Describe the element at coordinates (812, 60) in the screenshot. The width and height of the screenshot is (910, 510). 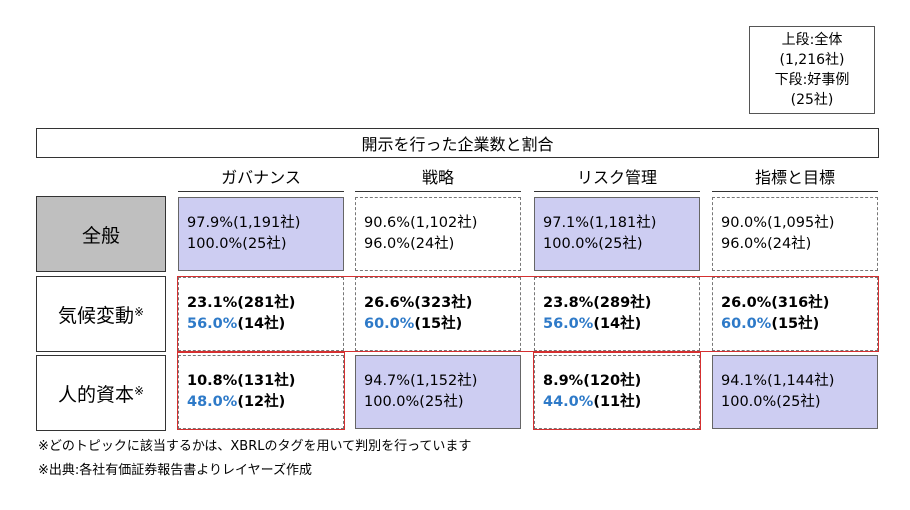
I see `legend-line-2: (1,216社)` at that location.